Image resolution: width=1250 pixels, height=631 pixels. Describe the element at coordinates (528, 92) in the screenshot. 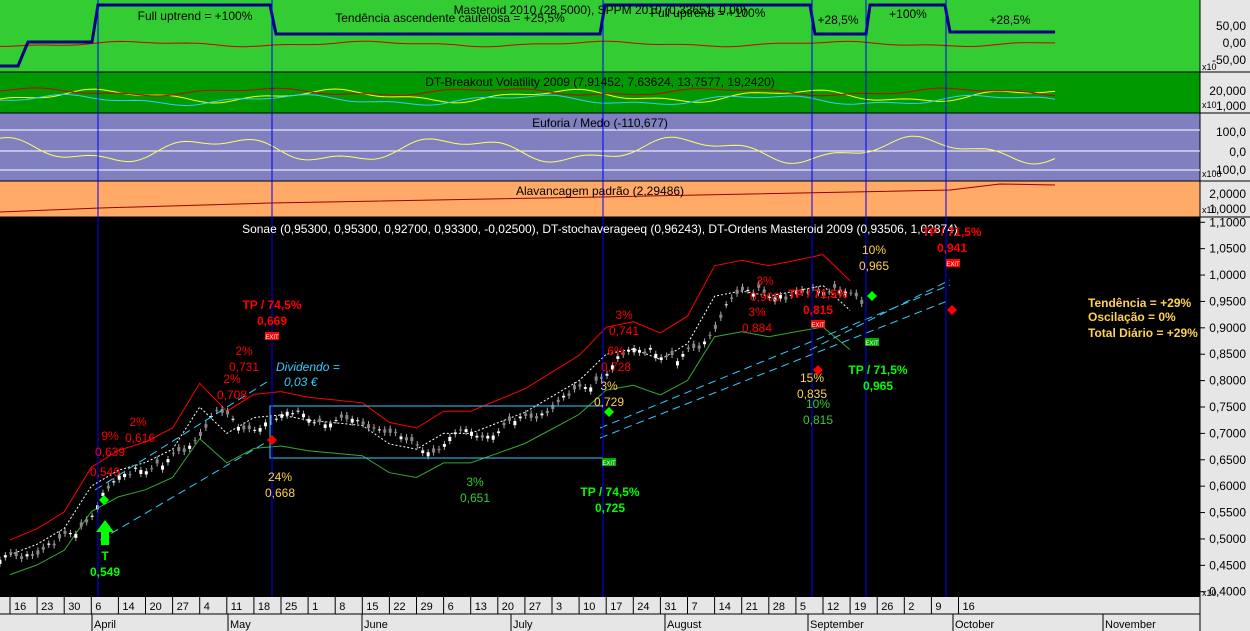

I see `breakout-red-line` at that location.